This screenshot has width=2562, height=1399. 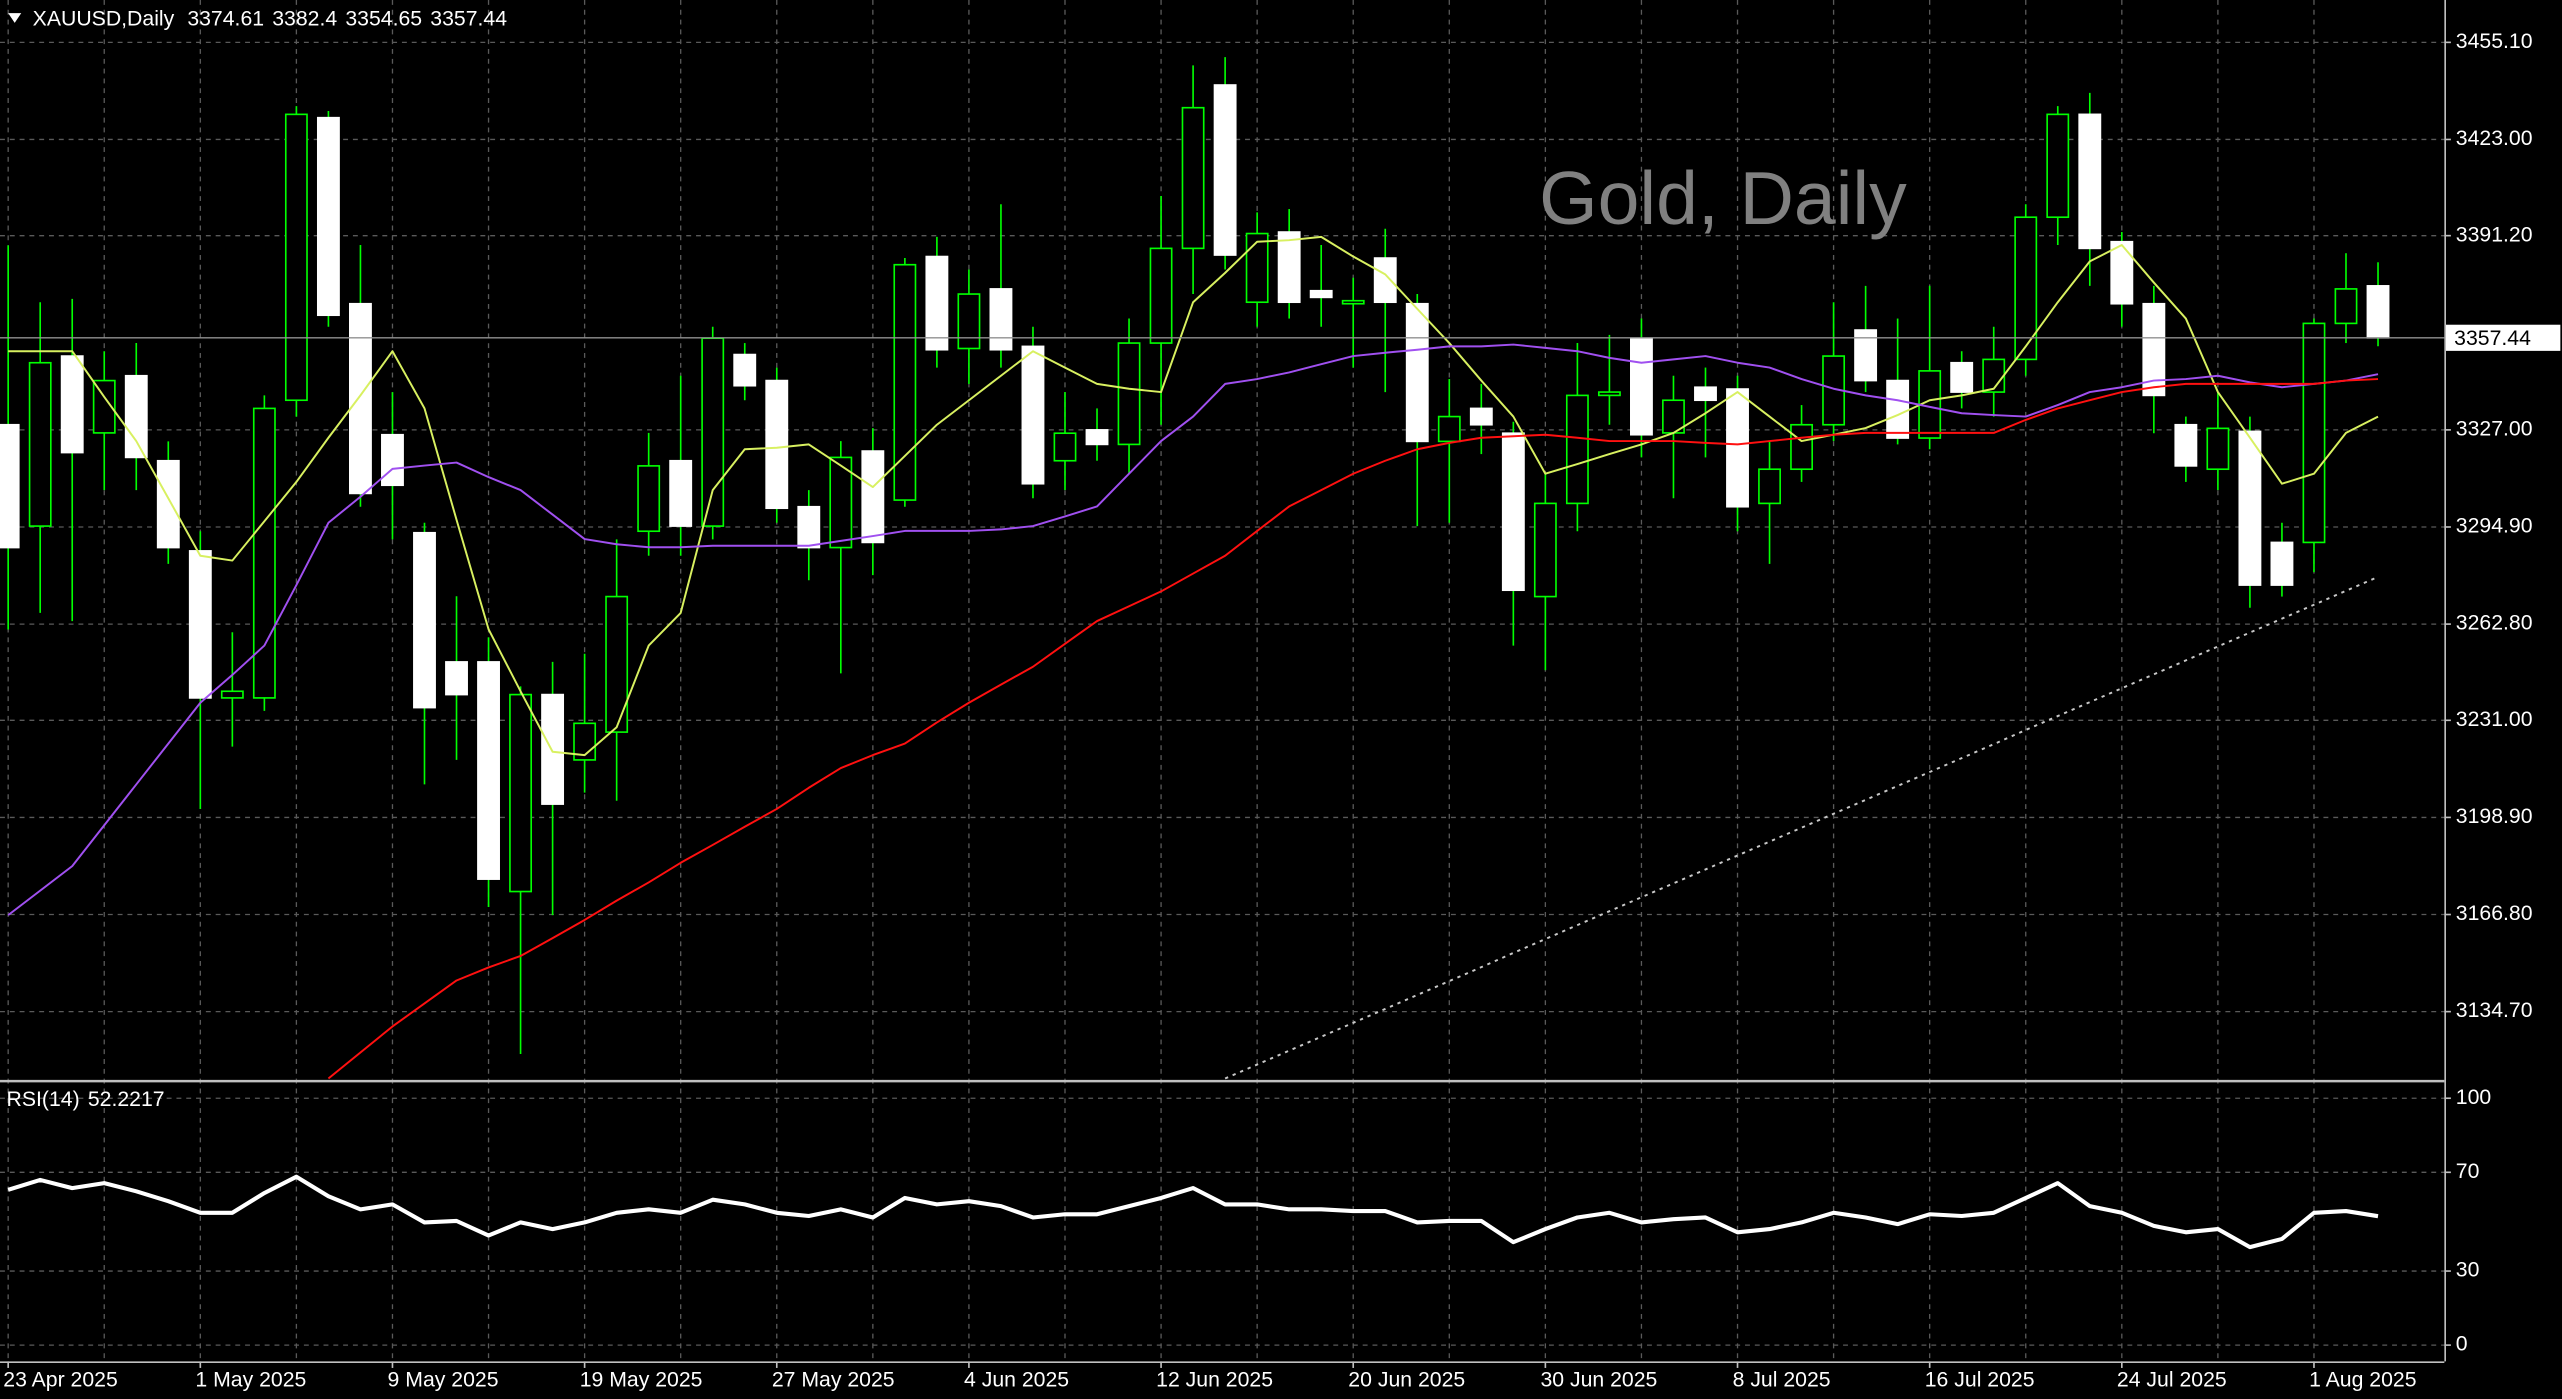 I want to click on y-tick-label: 0, so click(x=2462, y=1344).